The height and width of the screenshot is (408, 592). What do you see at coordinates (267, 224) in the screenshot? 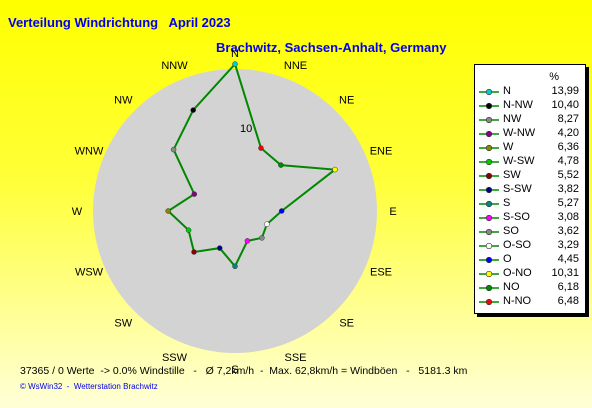
I see `data-point-ese` at bounding box center [267, 224].